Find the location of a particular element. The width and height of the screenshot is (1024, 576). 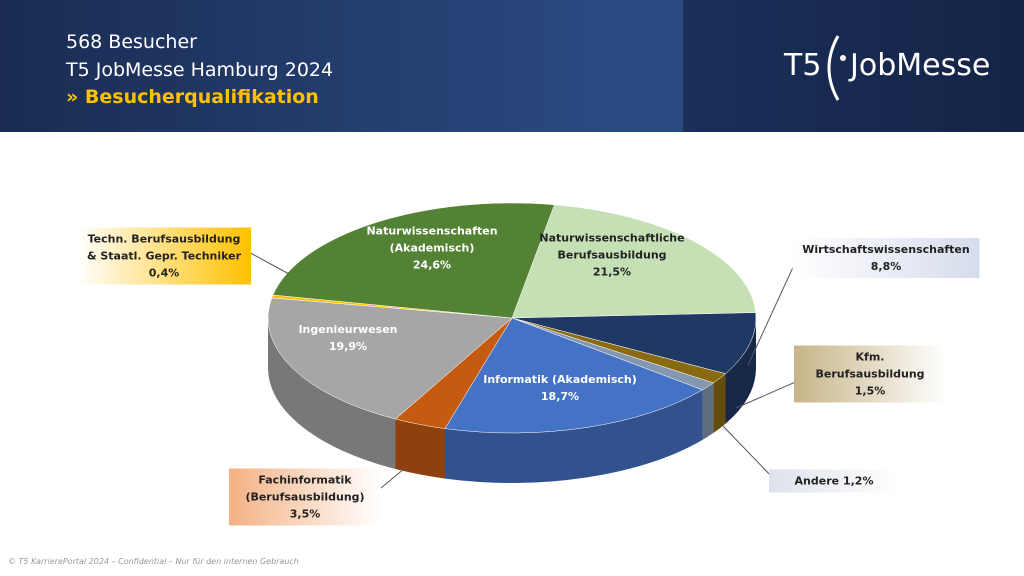

value-label: 24,6% is located at coordinates (432, 265).